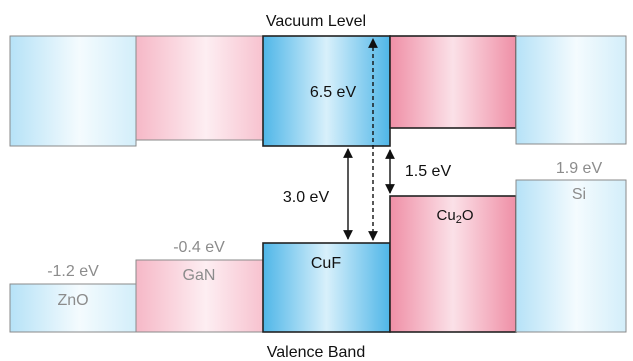 Image resolution: width=633 pixels, height=361 pixels. I want to click on gan-conduction-block, so click(199, 88).